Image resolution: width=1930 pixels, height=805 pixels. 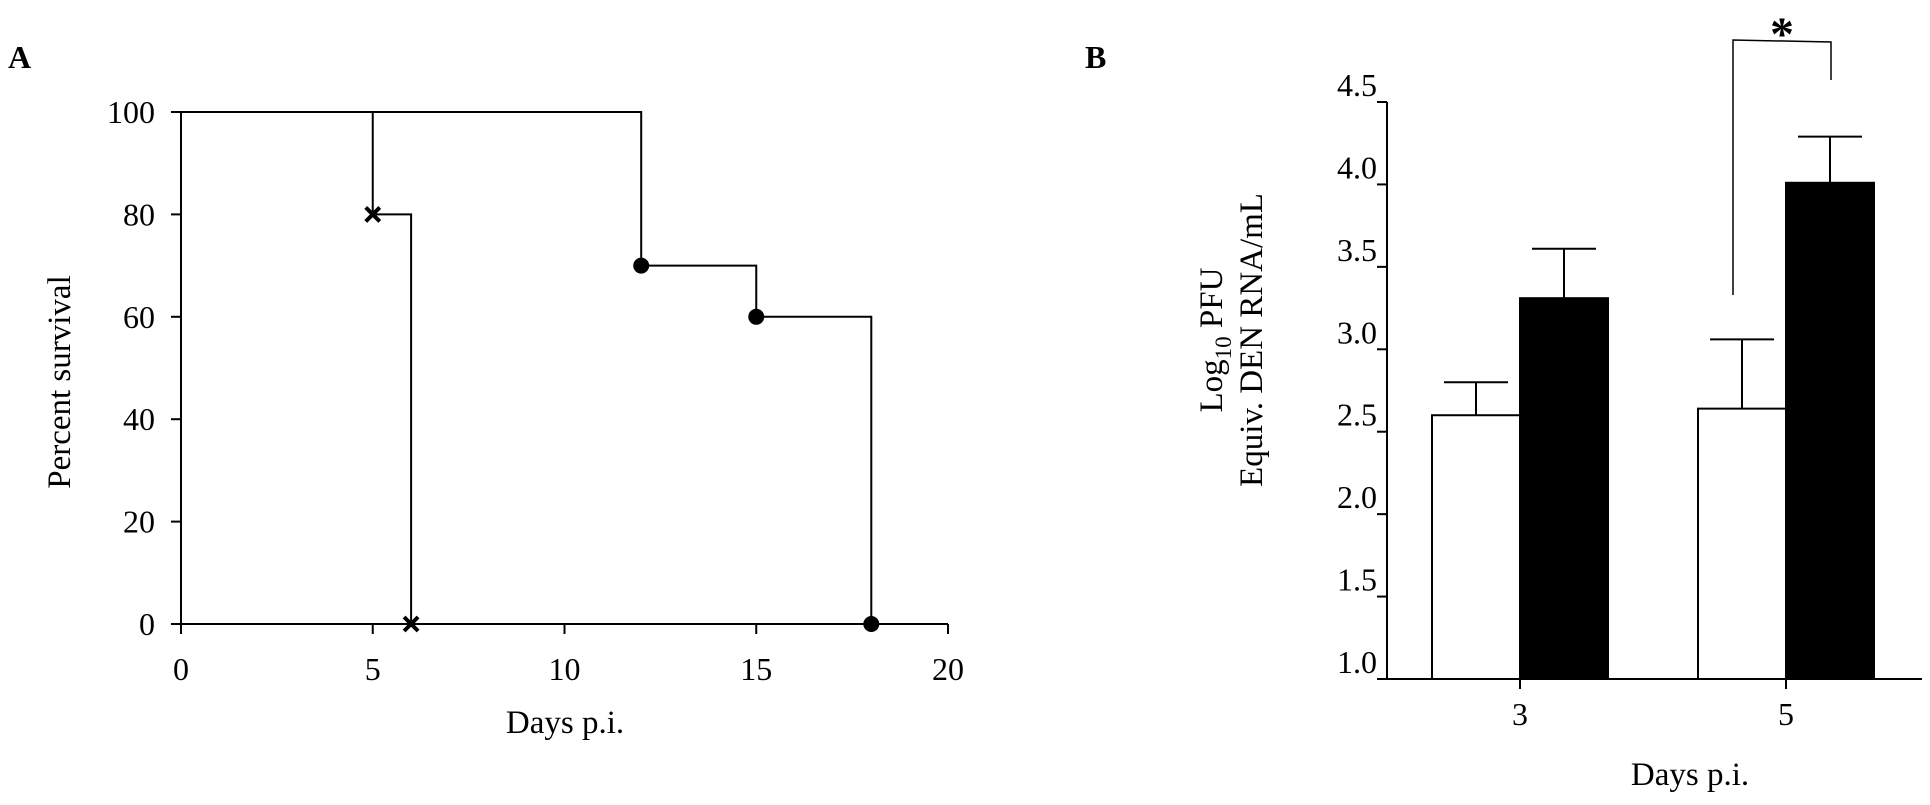 What do you see at coordinates (1252, 340) in the screenshot?
I see `panel-b-y-axis-title-line2: Equiv. DEN RNA/mL` at bounding box center [1252, 340].